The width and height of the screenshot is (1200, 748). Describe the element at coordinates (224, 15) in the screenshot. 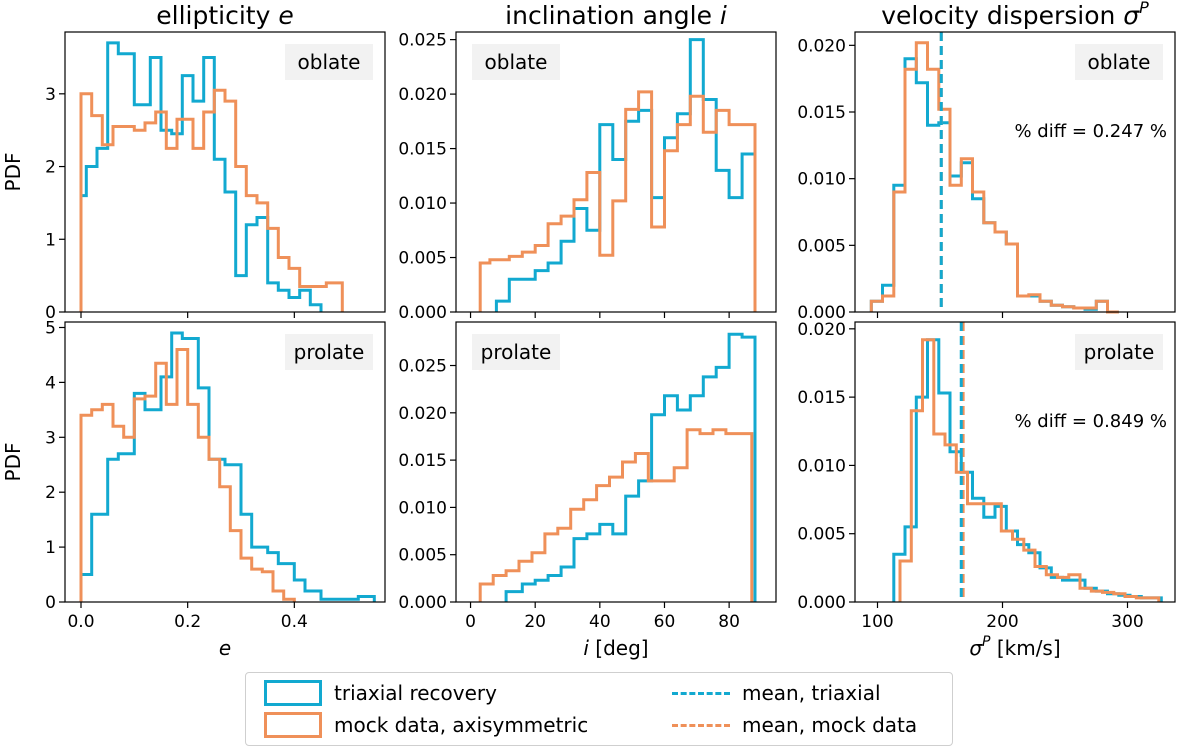

I see `panel-1-title: ellipticity e` at that location.